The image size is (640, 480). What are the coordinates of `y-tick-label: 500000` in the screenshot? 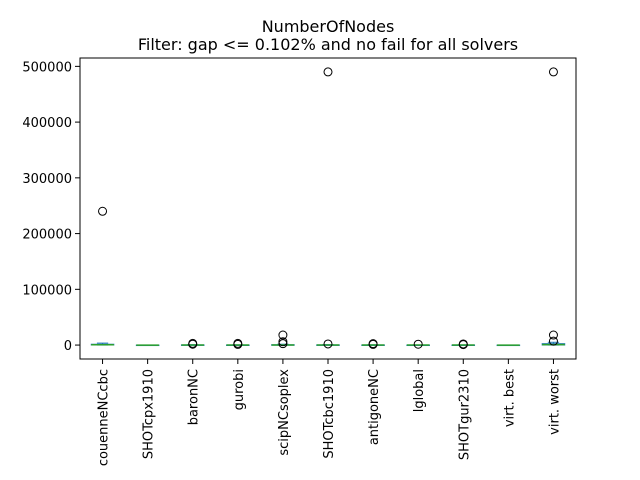 It's located at (47, 67).